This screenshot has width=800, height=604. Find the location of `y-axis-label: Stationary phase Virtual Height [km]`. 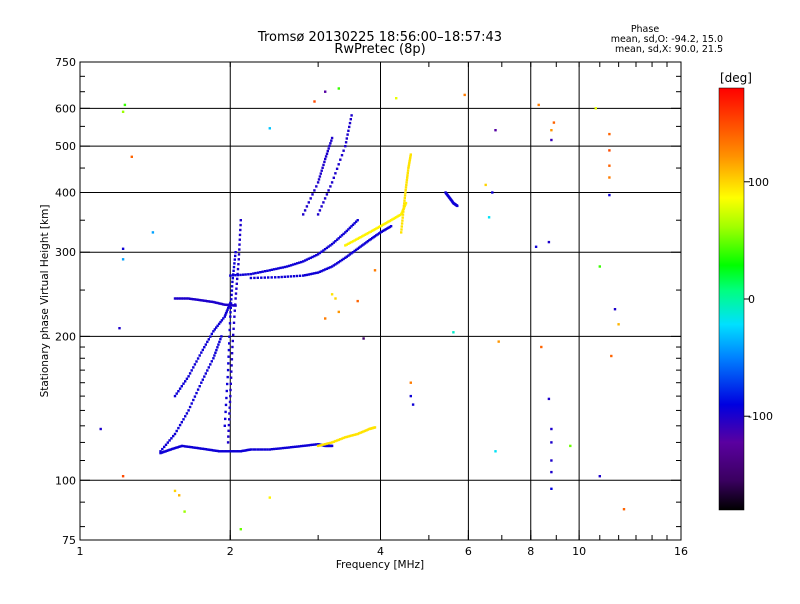

y-axis-label: Stationary phase Virtual Height [km] is located at coordinates (45, 301).